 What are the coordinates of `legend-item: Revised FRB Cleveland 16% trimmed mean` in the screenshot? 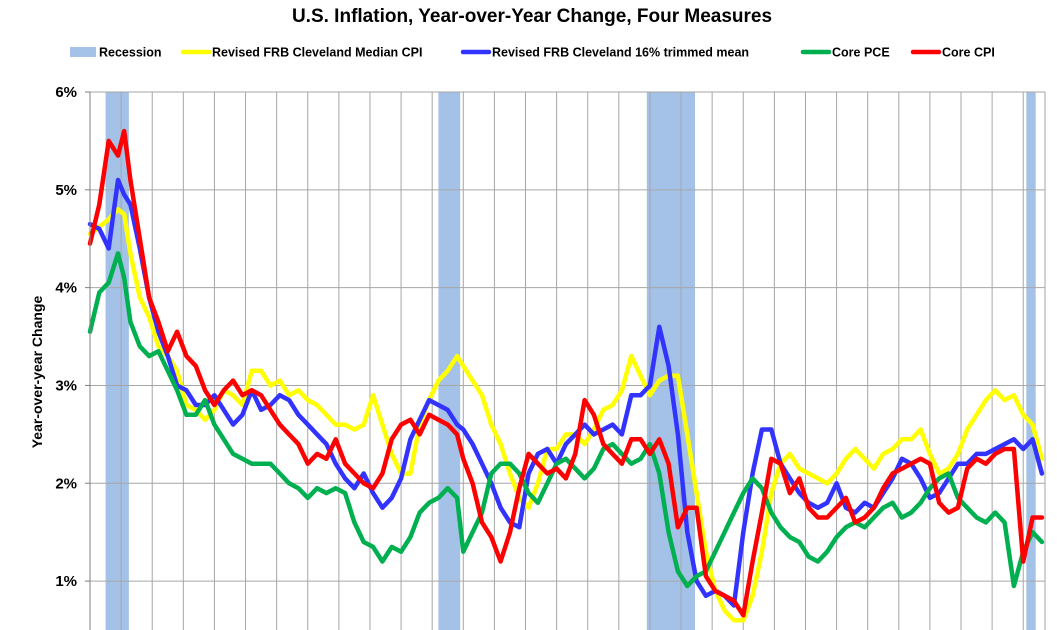 It's located at (604, 53).